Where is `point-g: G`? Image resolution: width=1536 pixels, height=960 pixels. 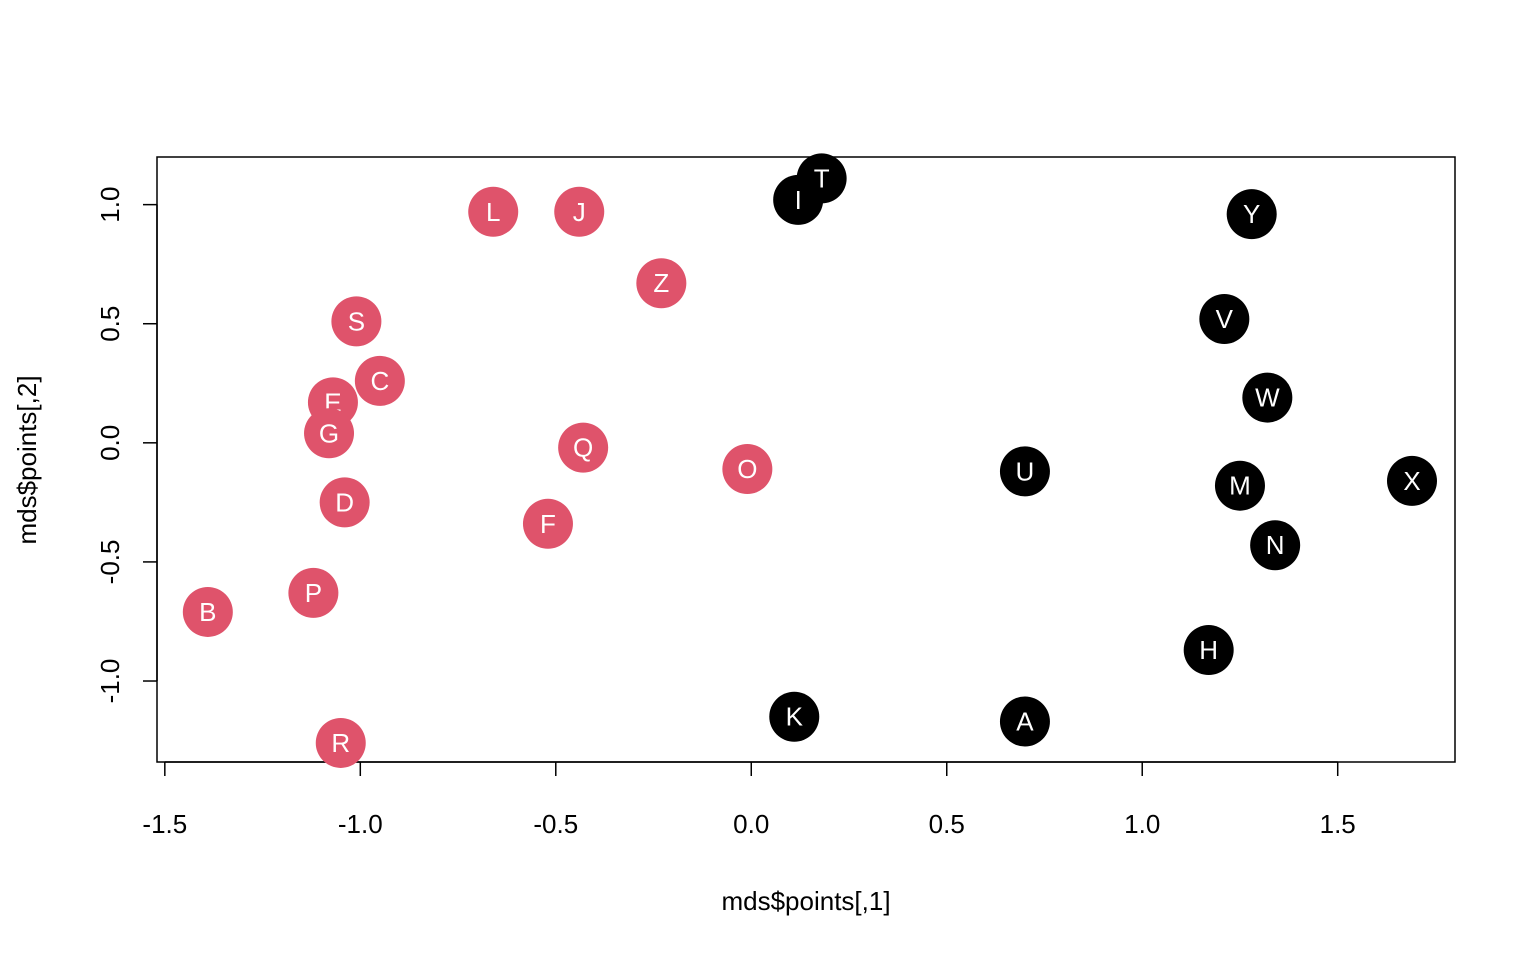 point-g: G is located at coordinates (329, 433).